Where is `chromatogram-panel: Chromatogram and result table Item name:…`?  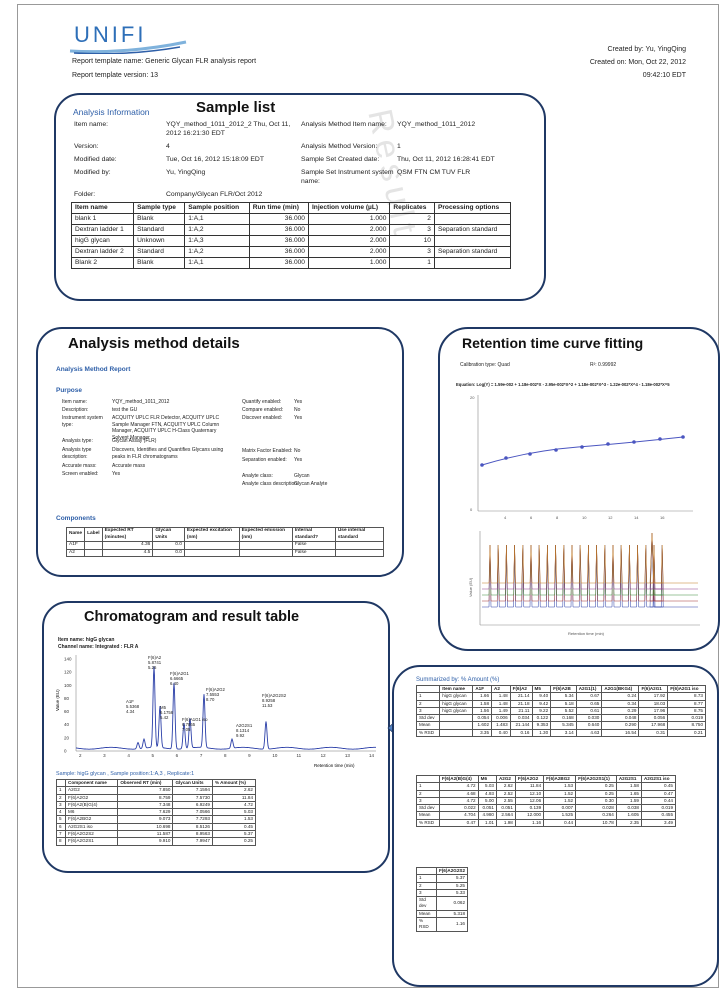
chromatogram-panel: Chromatogram and result table Item name:… is located at coordinates (216, 737).